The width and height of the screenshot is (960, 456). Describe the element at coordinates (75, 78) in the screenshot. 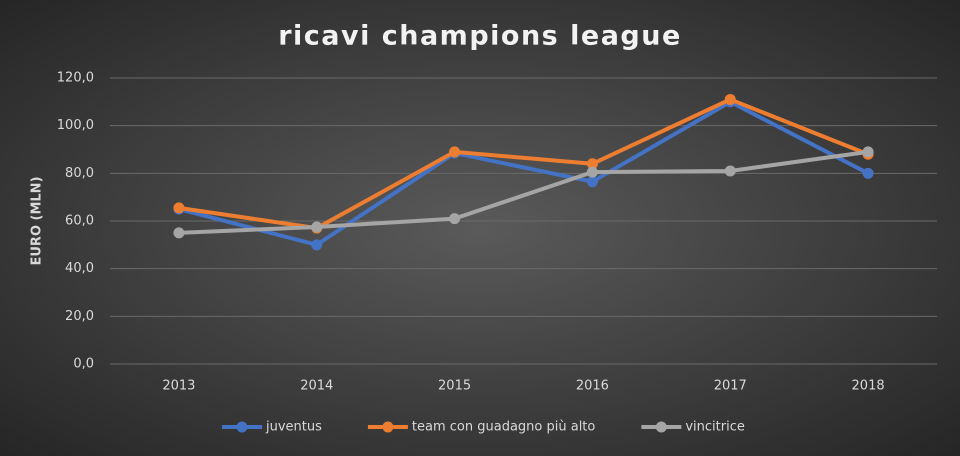

I see `y-tick-label: 120,0` at that location.